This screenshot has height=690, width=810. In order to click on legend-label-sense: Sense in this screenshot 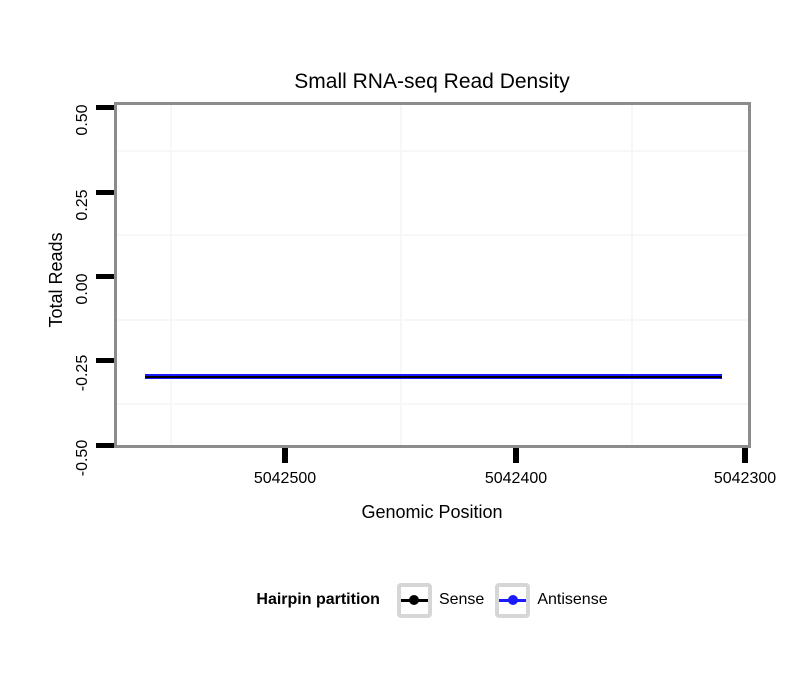, I will do `click(461, 599)`.